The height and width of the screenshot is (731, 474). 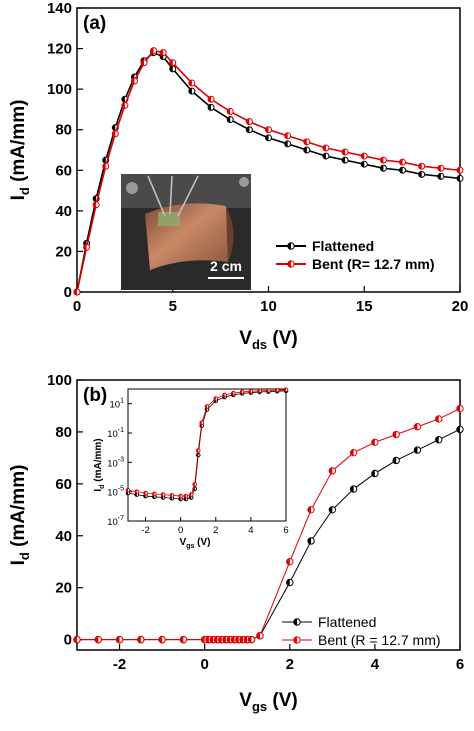 I want to click on inset-y-tick-label: 10¹, so click(x=117, y=404).